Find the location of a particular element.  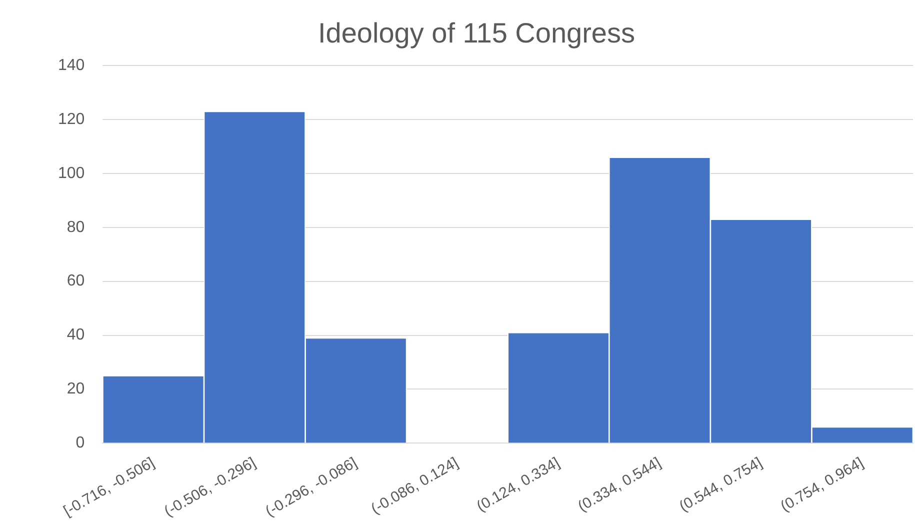

chart-title: Ideology of 115 Congress is located at coordinates (477, 33).